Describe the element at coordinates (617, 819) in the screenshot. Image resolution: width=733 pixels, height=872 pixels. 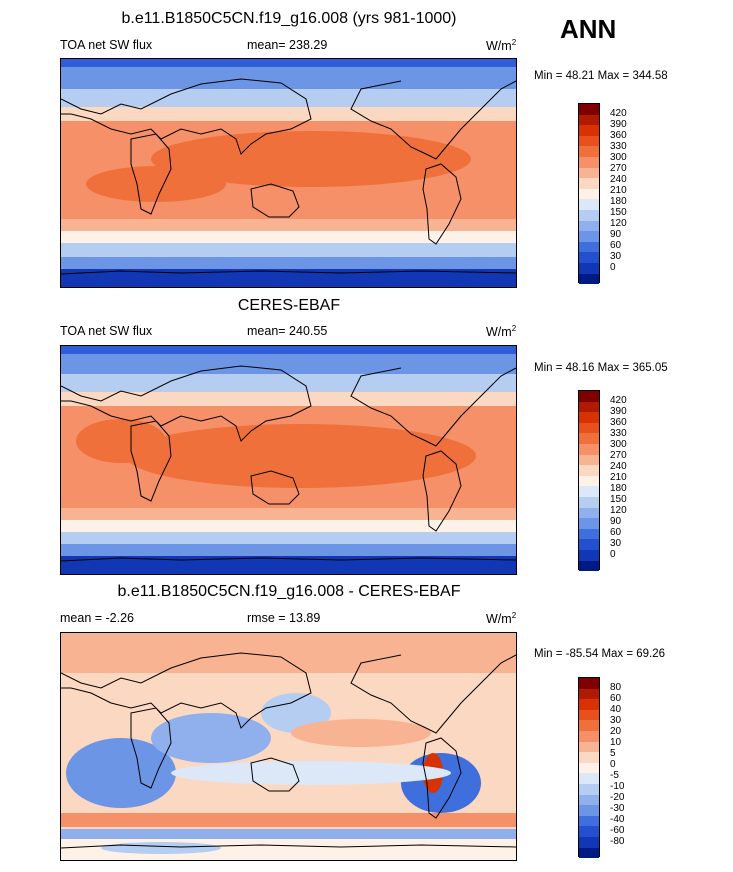
I see `colorbar-tick: -40` at that location.